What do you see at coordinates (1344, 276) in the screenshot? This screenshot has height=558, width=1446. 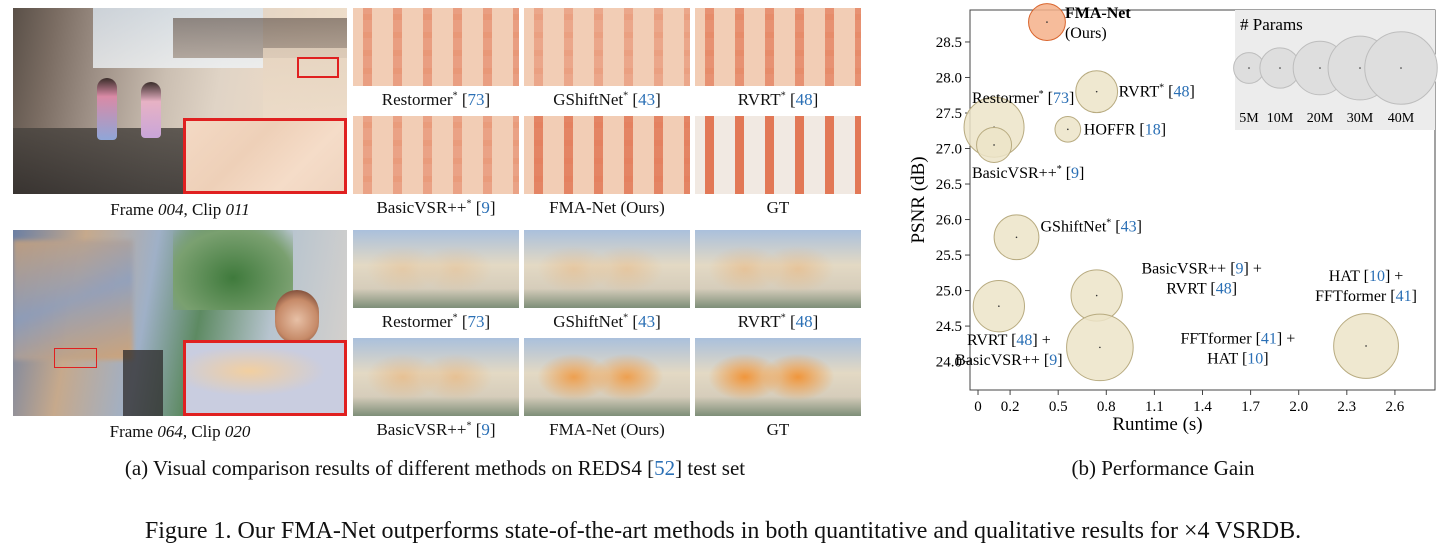 I see `point-label-text: HAT` at bounding box center [1344, 276].